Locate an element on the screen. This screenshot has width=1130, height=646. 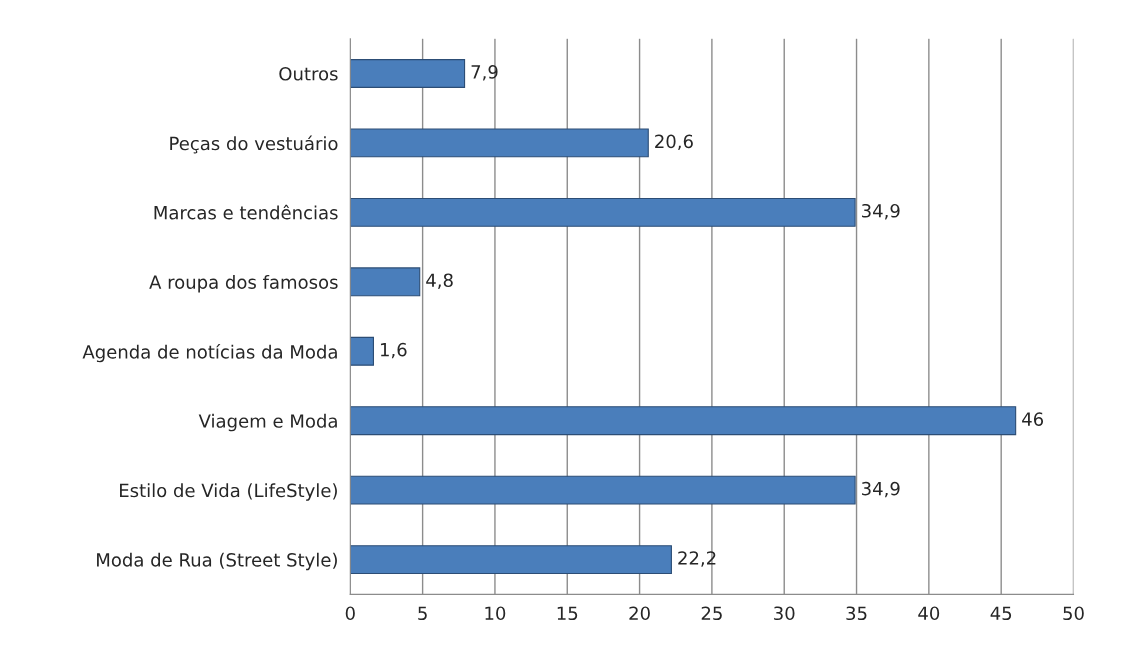
y-tick-label: Marcas e tendências is located at coordinates (246, 212).